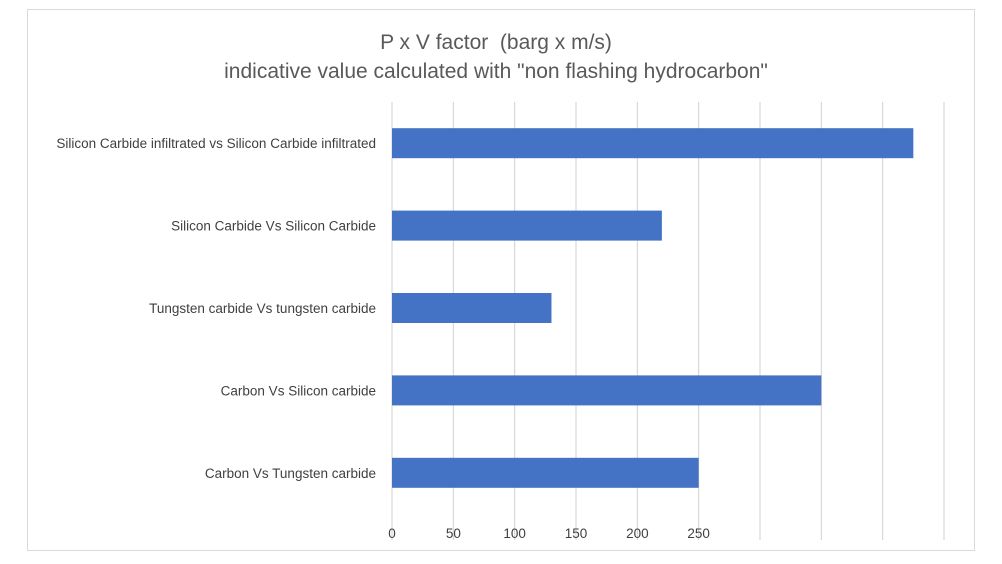 This screenshot has width=1002, height=564. I want to click on category-label-3: Tungsten carbide Vs tungsten carbide, so click(262, 308).